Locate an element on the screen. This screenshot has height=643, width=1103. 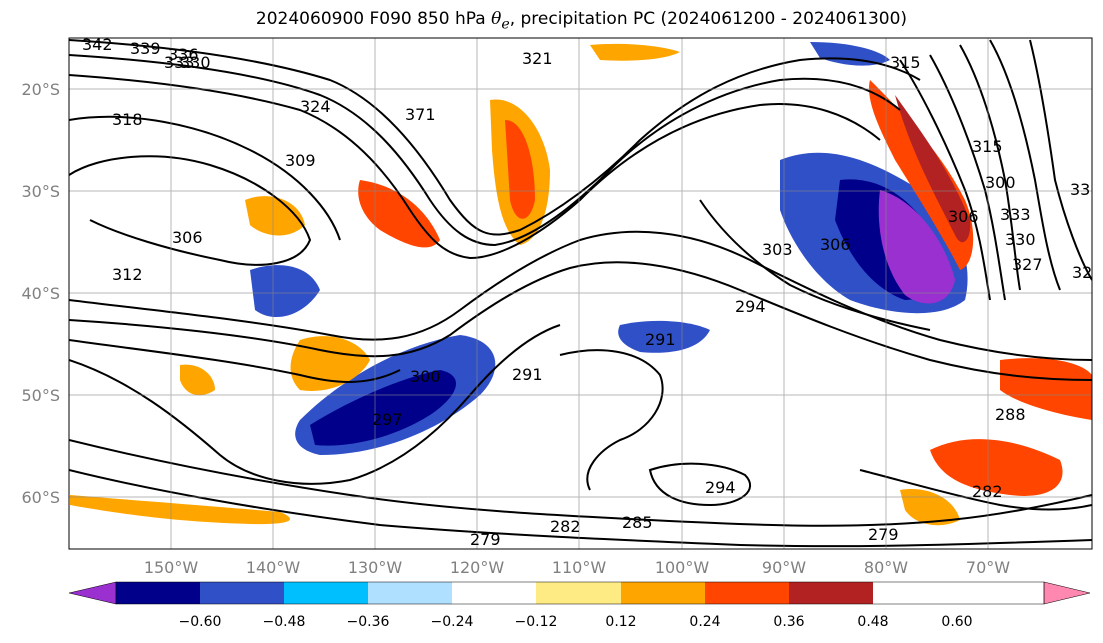
contour-label: 303 is located at coordinates (777, 249).